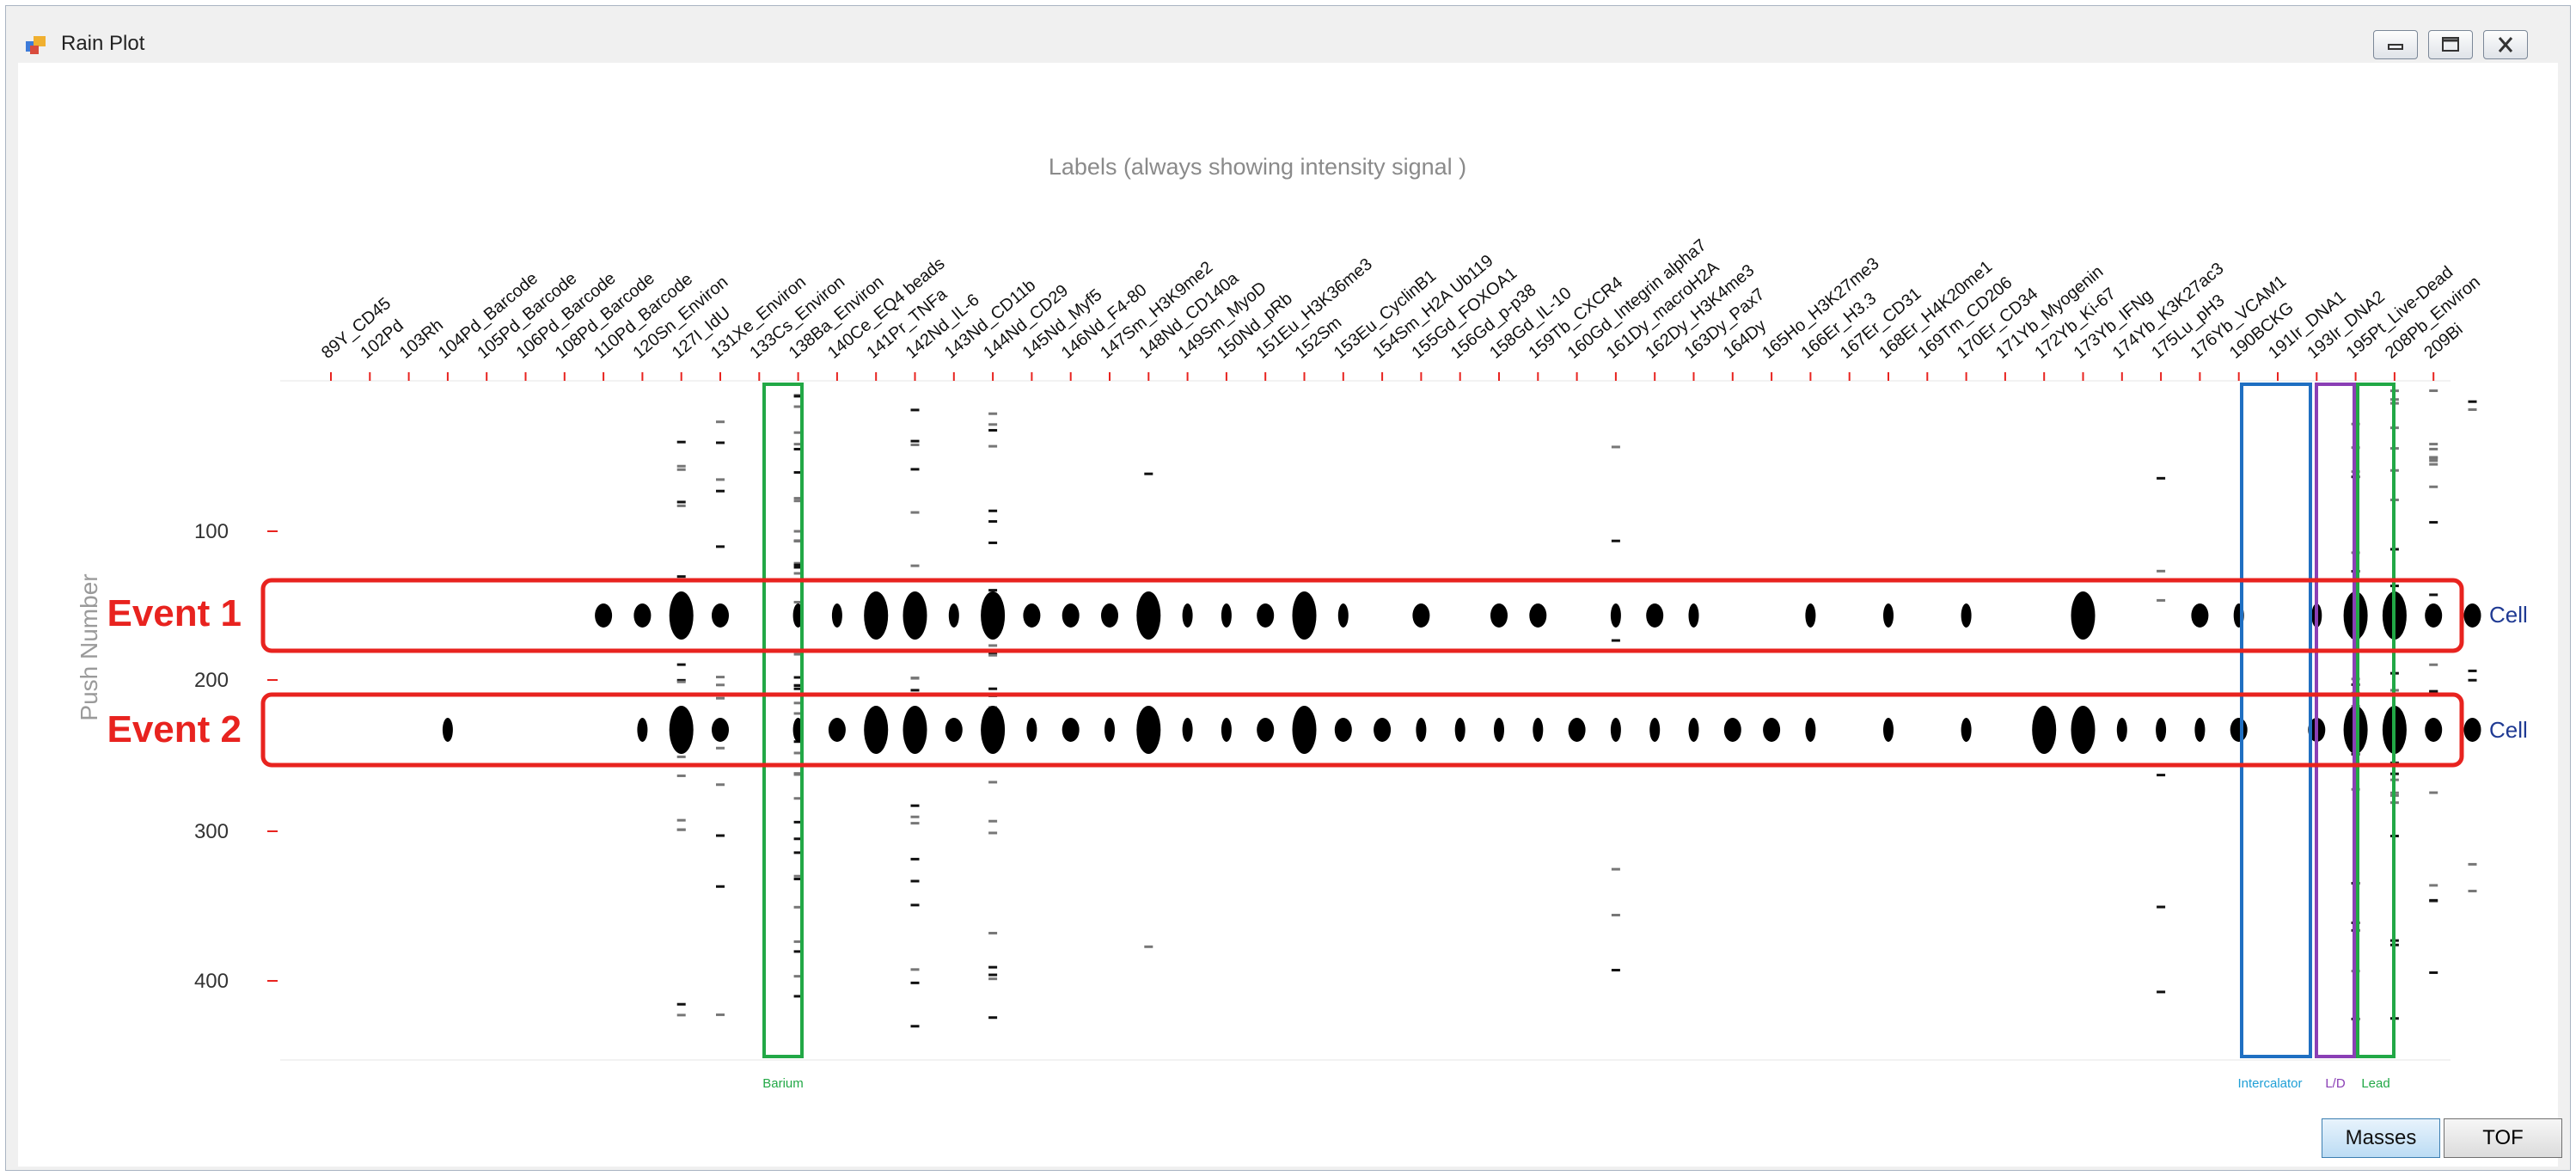  What do you see at coordinates (211, 680) in the screenshot?
I see `y-tick-label: 200` at bounding box center [211, 680].